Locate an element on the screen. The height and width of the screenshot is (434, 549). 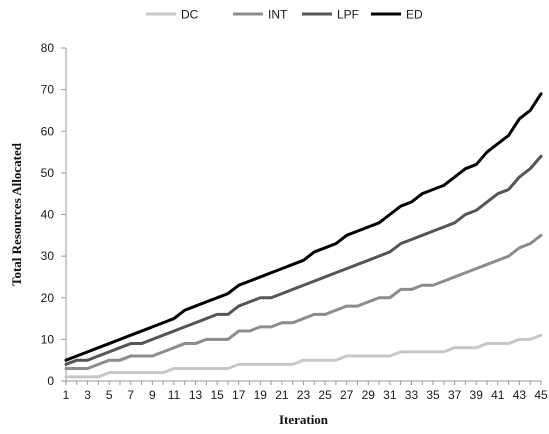
x-tick-label: 35 is located at coordinates (433, 395).